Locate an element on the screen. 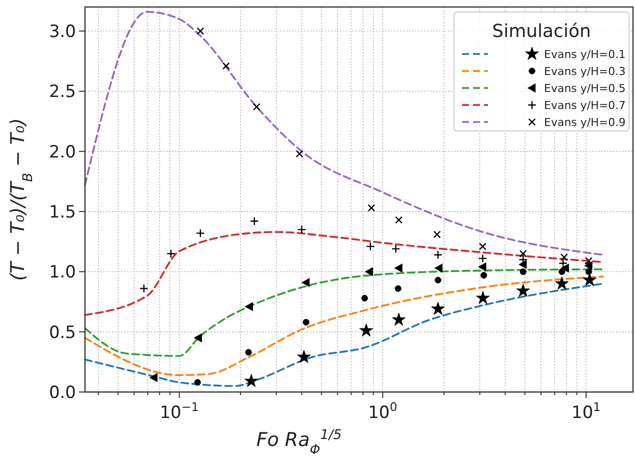 This screenshot has width=635, height=458. legend-label: Evans y/H=0.1 is located at coordinates (585, 54).